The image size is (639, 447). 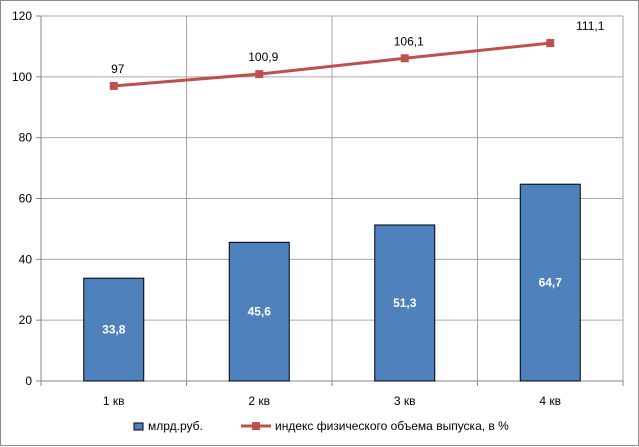 I want to click on line-data-label: 100,9, so click(x=263, y=57).